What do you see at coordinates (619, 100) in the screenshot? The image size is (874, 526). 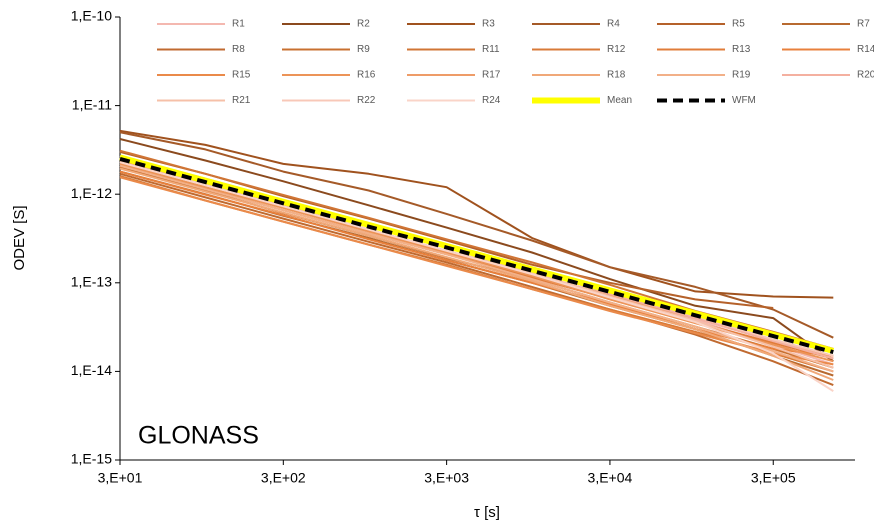 I see `legend-label: Mean` at bounding box center [619, 100].